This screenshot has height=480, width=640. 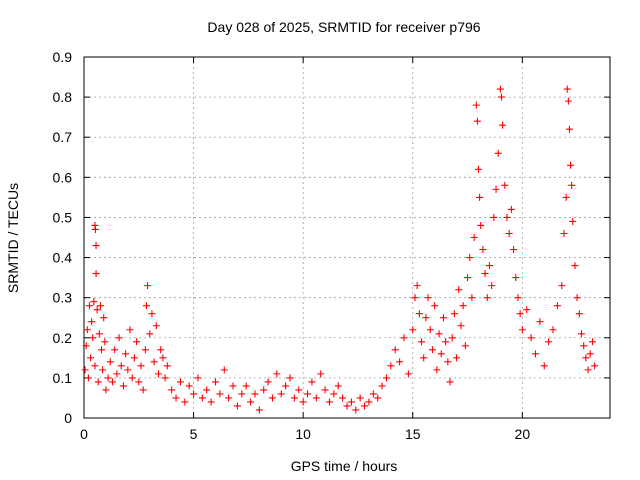 What do you see at coordinates (63, 177) in the screenshot?
I see `y-tick-label: 0.6` at bounding box center [63, 177].